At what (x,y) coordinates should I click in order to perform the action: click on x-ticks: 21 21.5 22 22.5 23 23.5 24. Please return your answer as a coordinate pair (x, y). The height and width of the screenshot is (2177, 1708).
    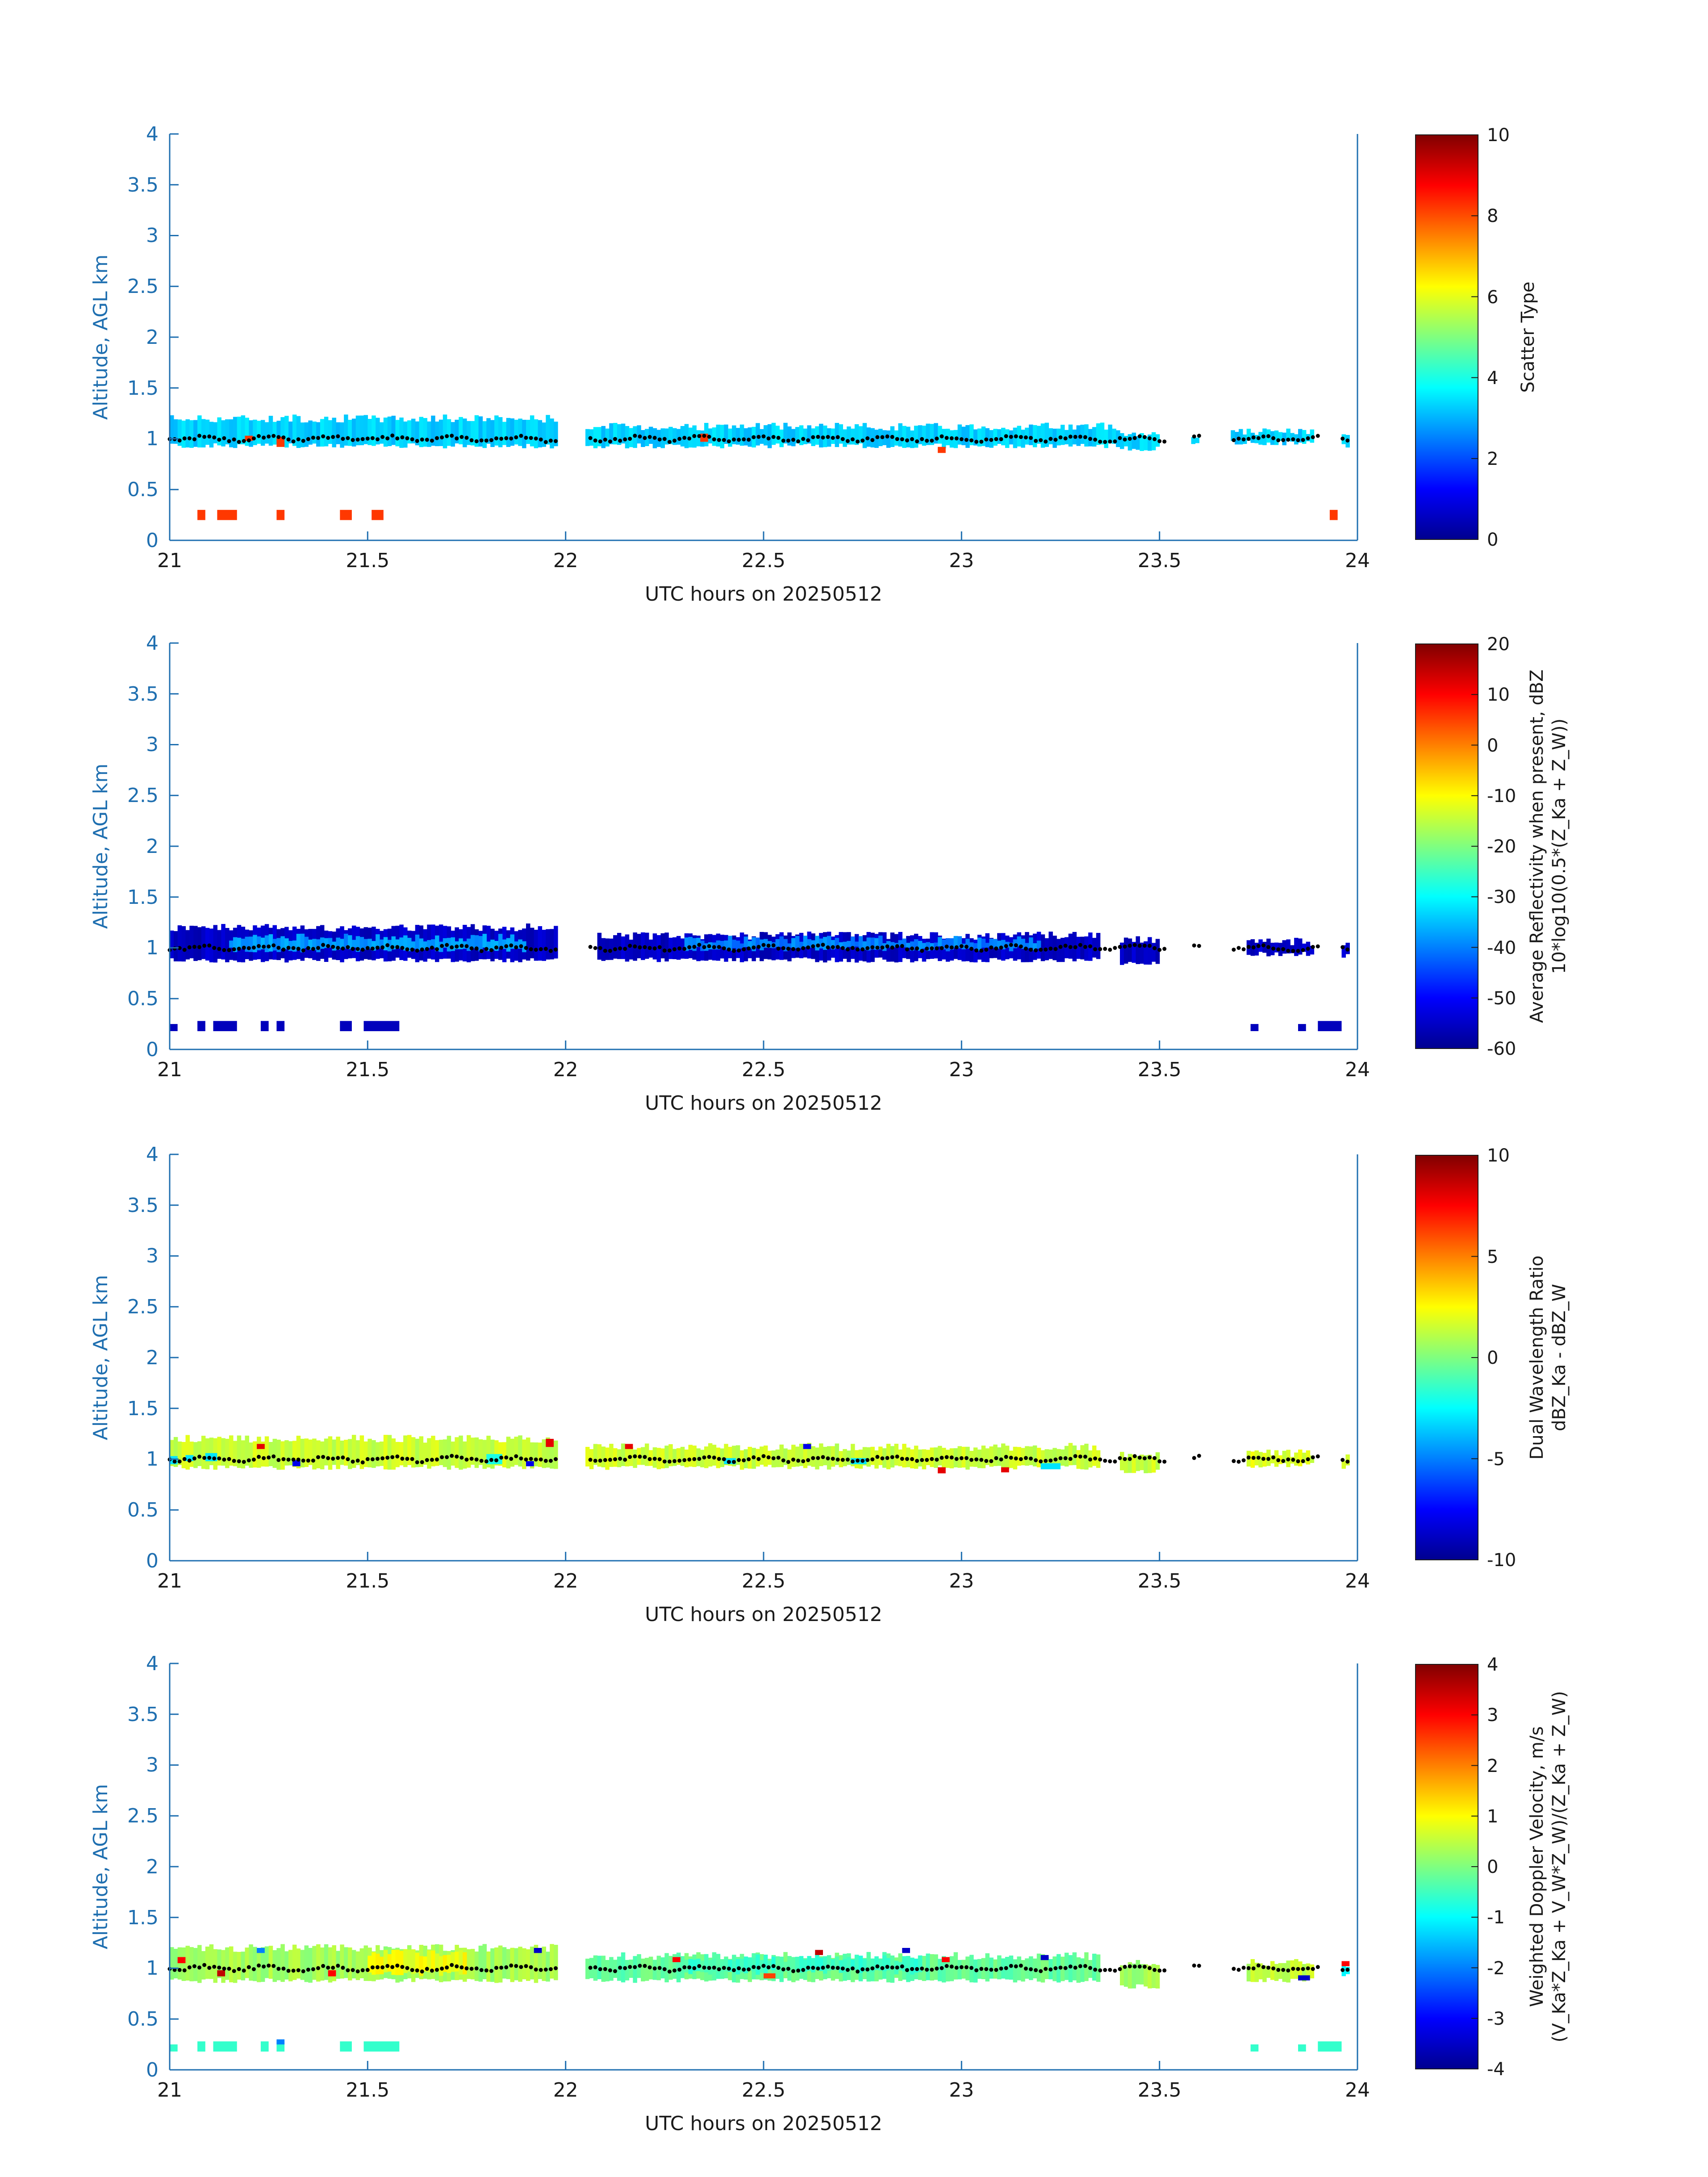
    Looking at the image, I should click on (763, 1060).